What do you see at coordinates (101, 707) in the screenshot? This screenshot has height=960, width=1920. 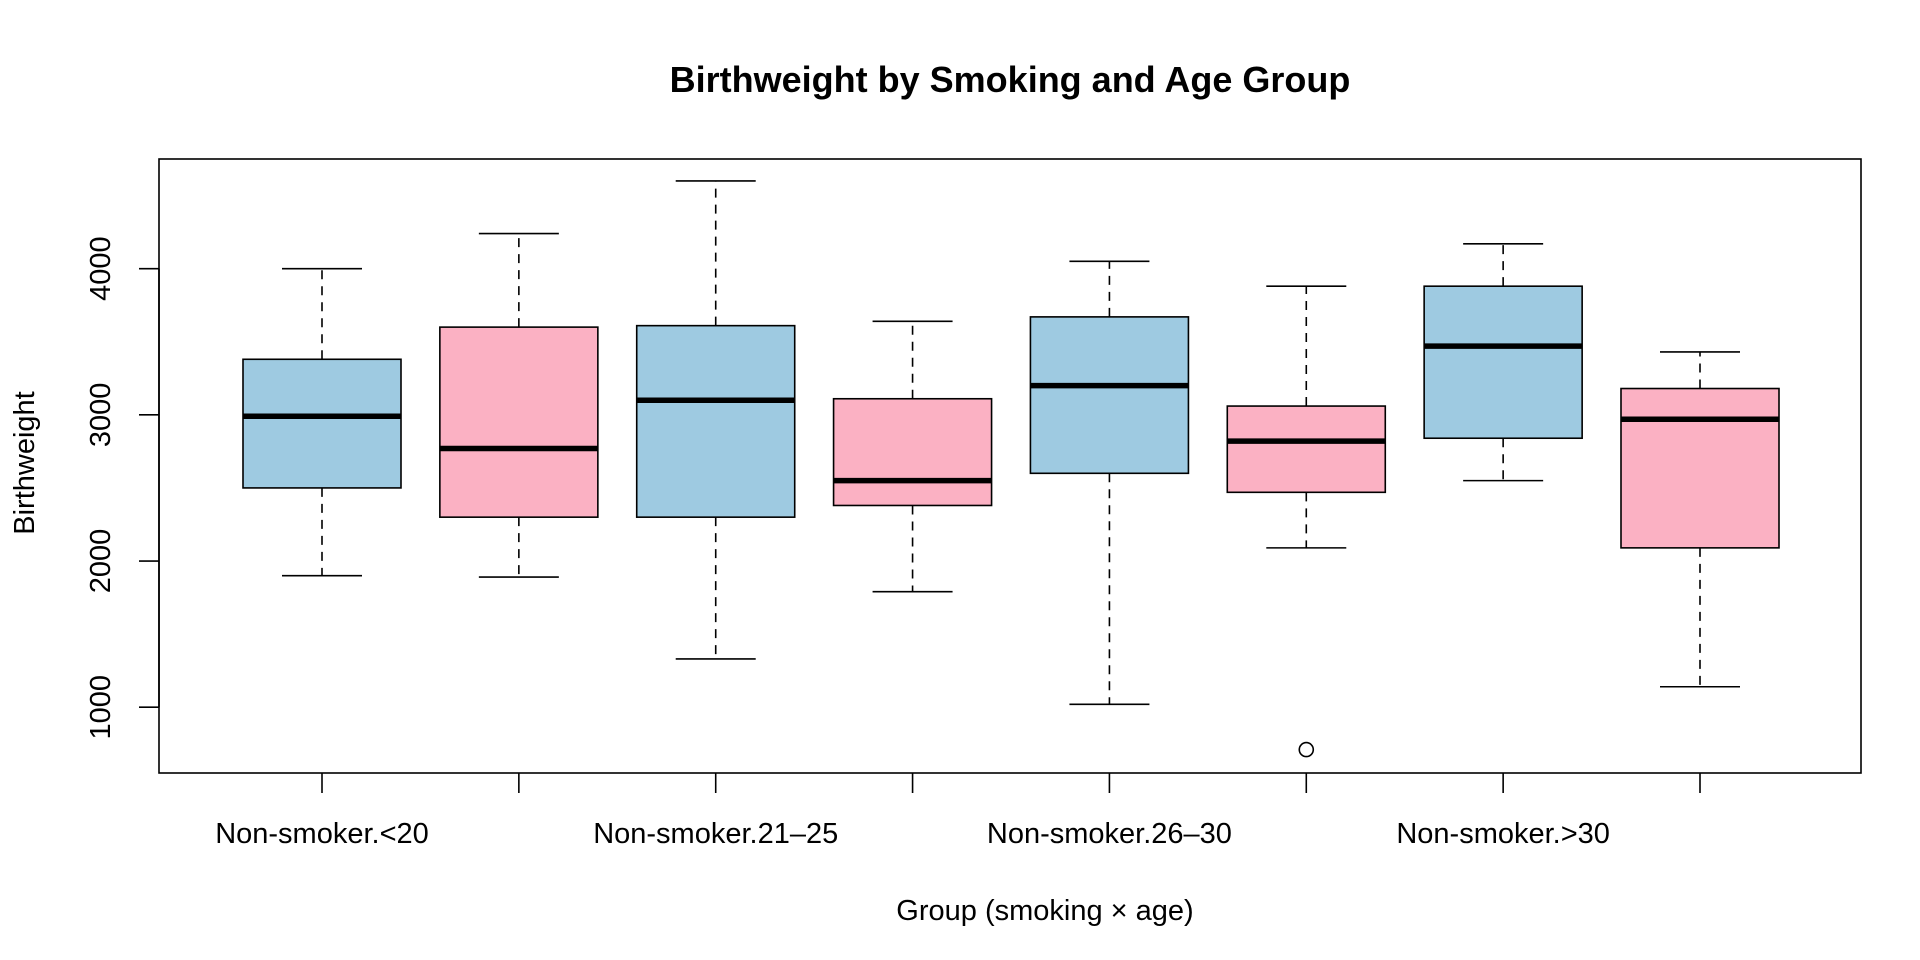 I see `y-tick-label: 1000` at bounding box center [101, 707].